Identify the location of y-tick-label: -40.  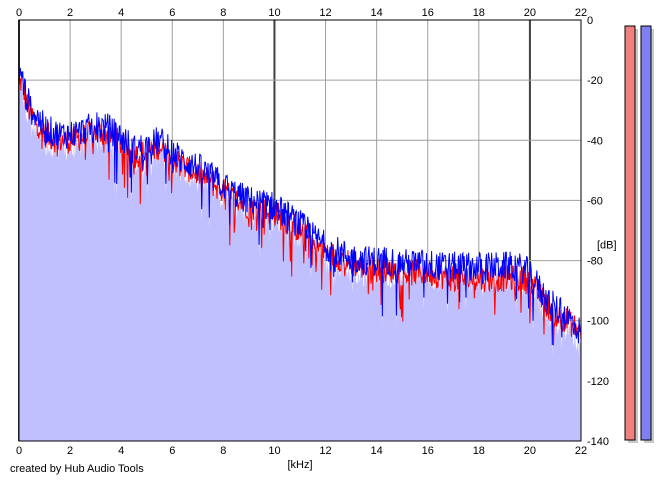
(595, 141).